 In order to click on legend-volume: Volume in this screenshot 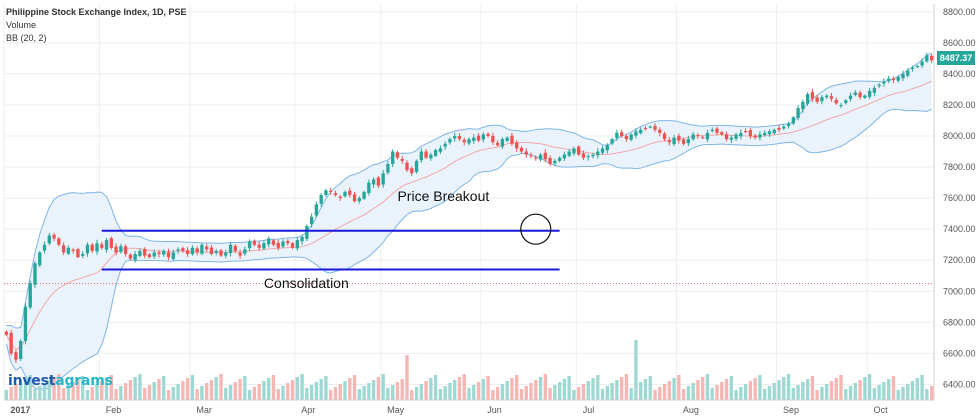, I will do `click(21, 25)`.